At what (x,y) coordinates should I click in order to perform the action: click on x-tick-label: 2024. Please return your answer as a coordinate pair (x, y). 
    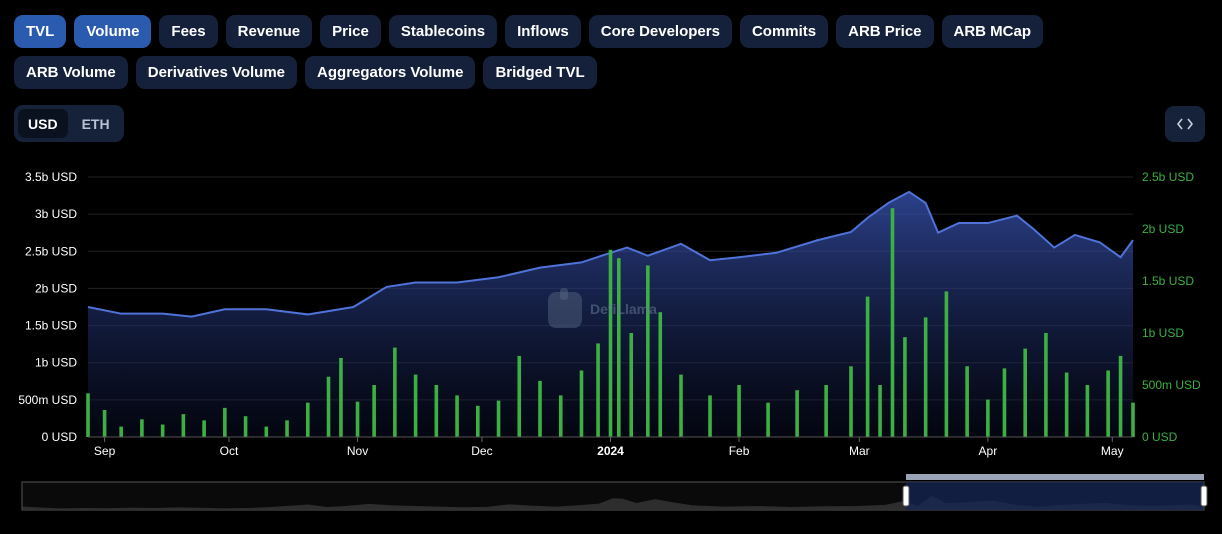
    Looking at the image, I should click on (610, 451).